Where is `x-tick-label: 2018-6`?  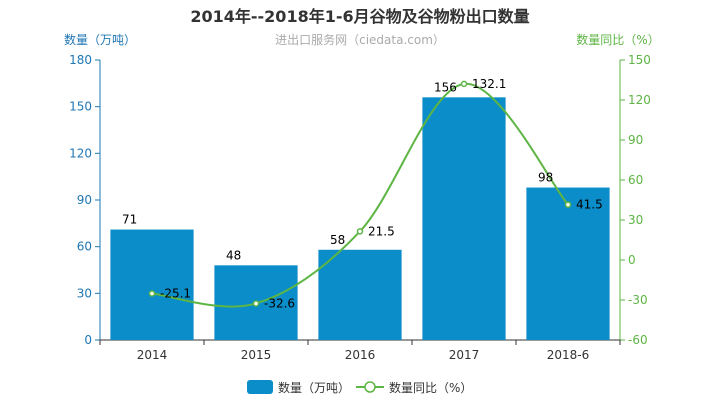 x-tick-label: 2018-6 is located at coordinates (568, 355).